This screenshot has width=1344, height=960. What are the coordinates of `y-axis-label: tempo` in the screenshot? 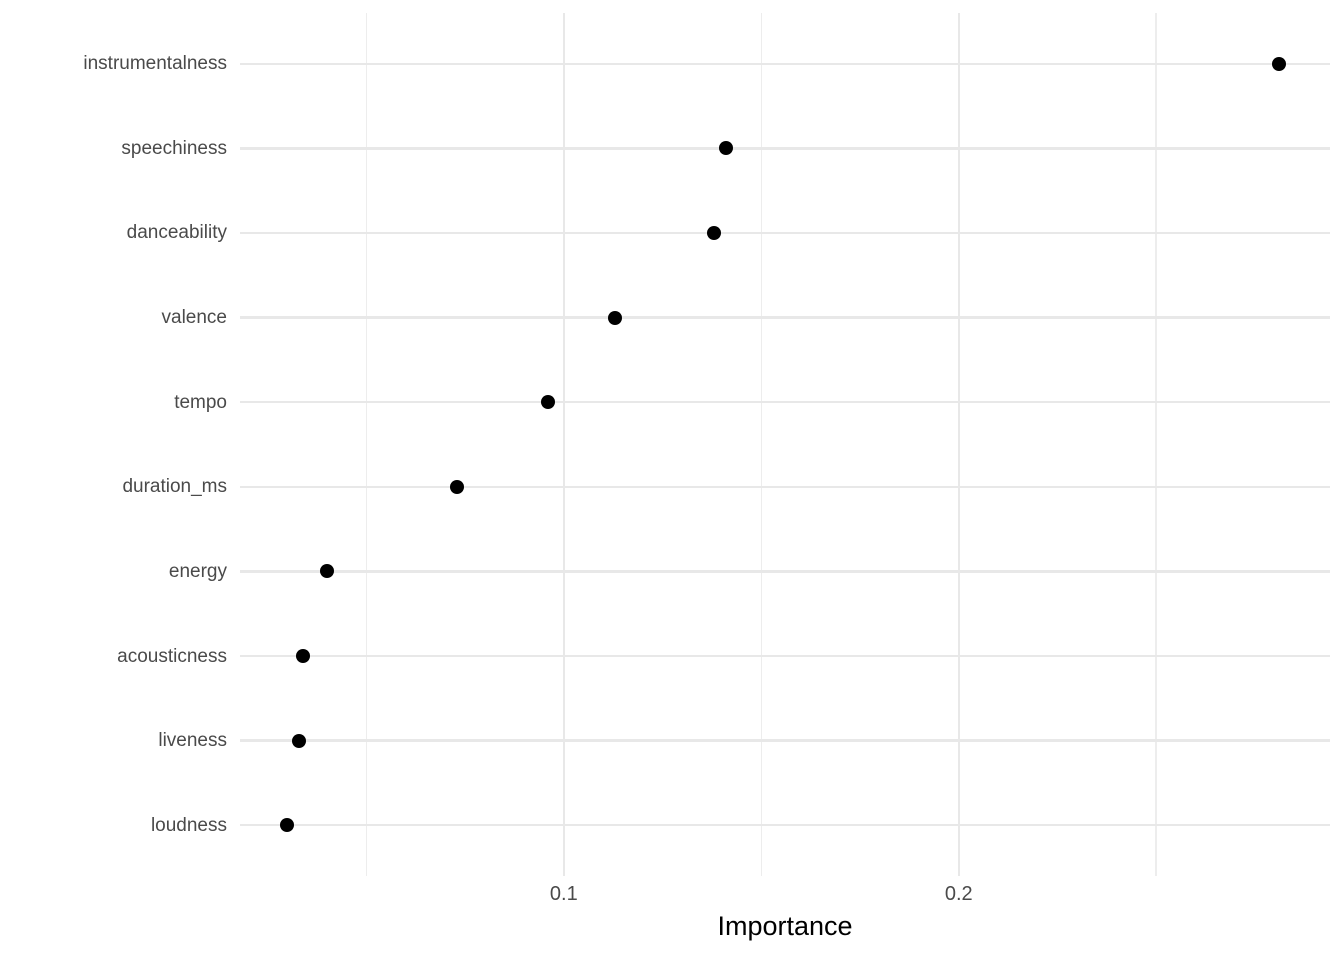 It's located at (200, 402).